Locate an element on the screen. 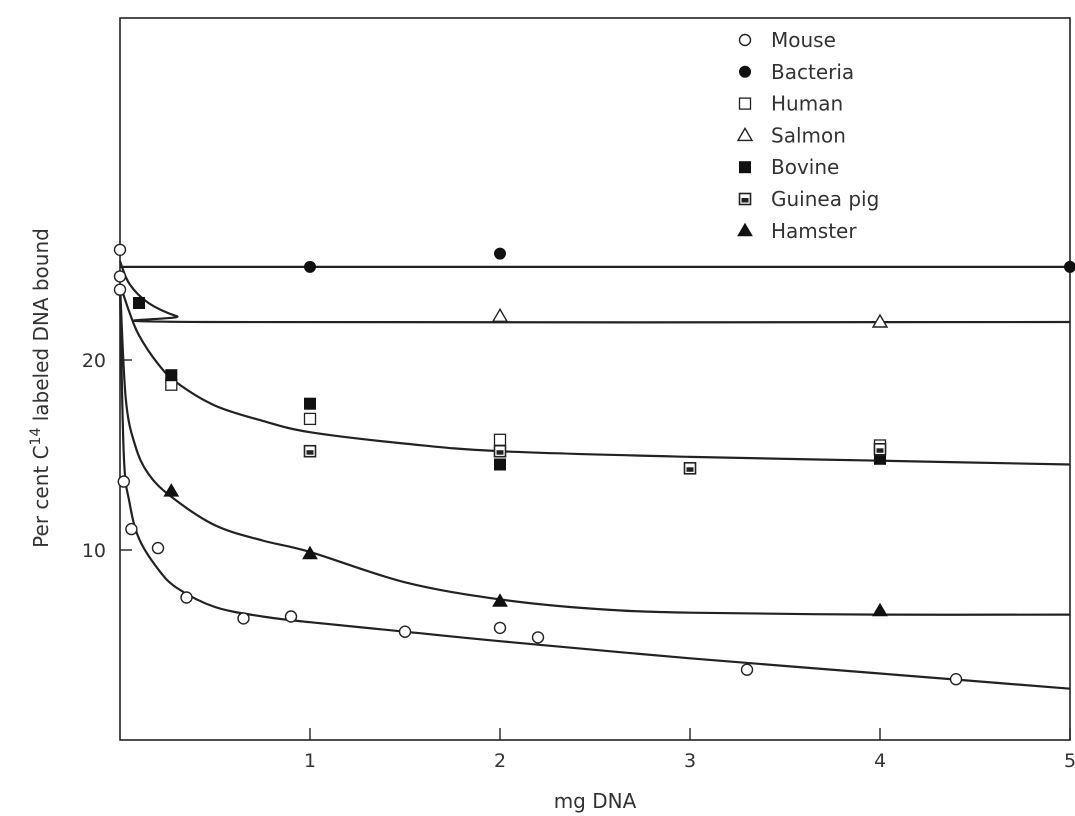 The height and width of the screenshot is (816, 1075). legend-marker-mouse is located at coordinates (745, 40).